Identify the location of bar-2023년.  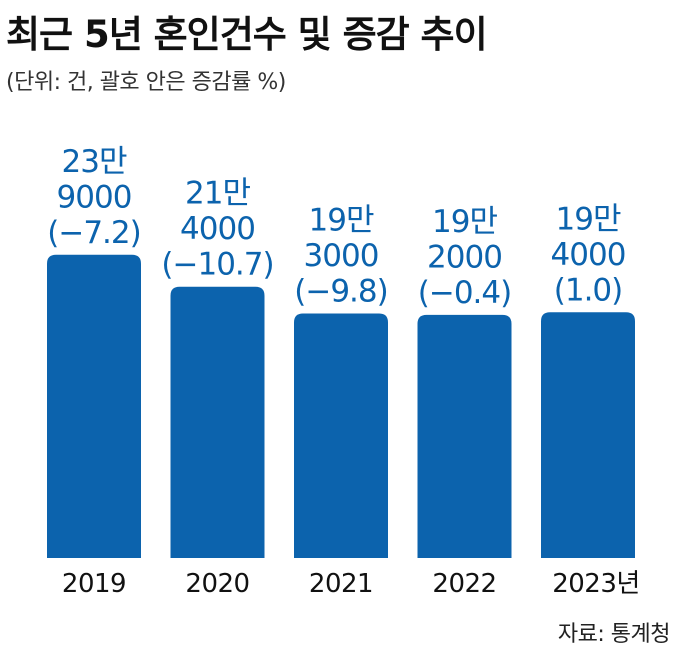
(588, 435).